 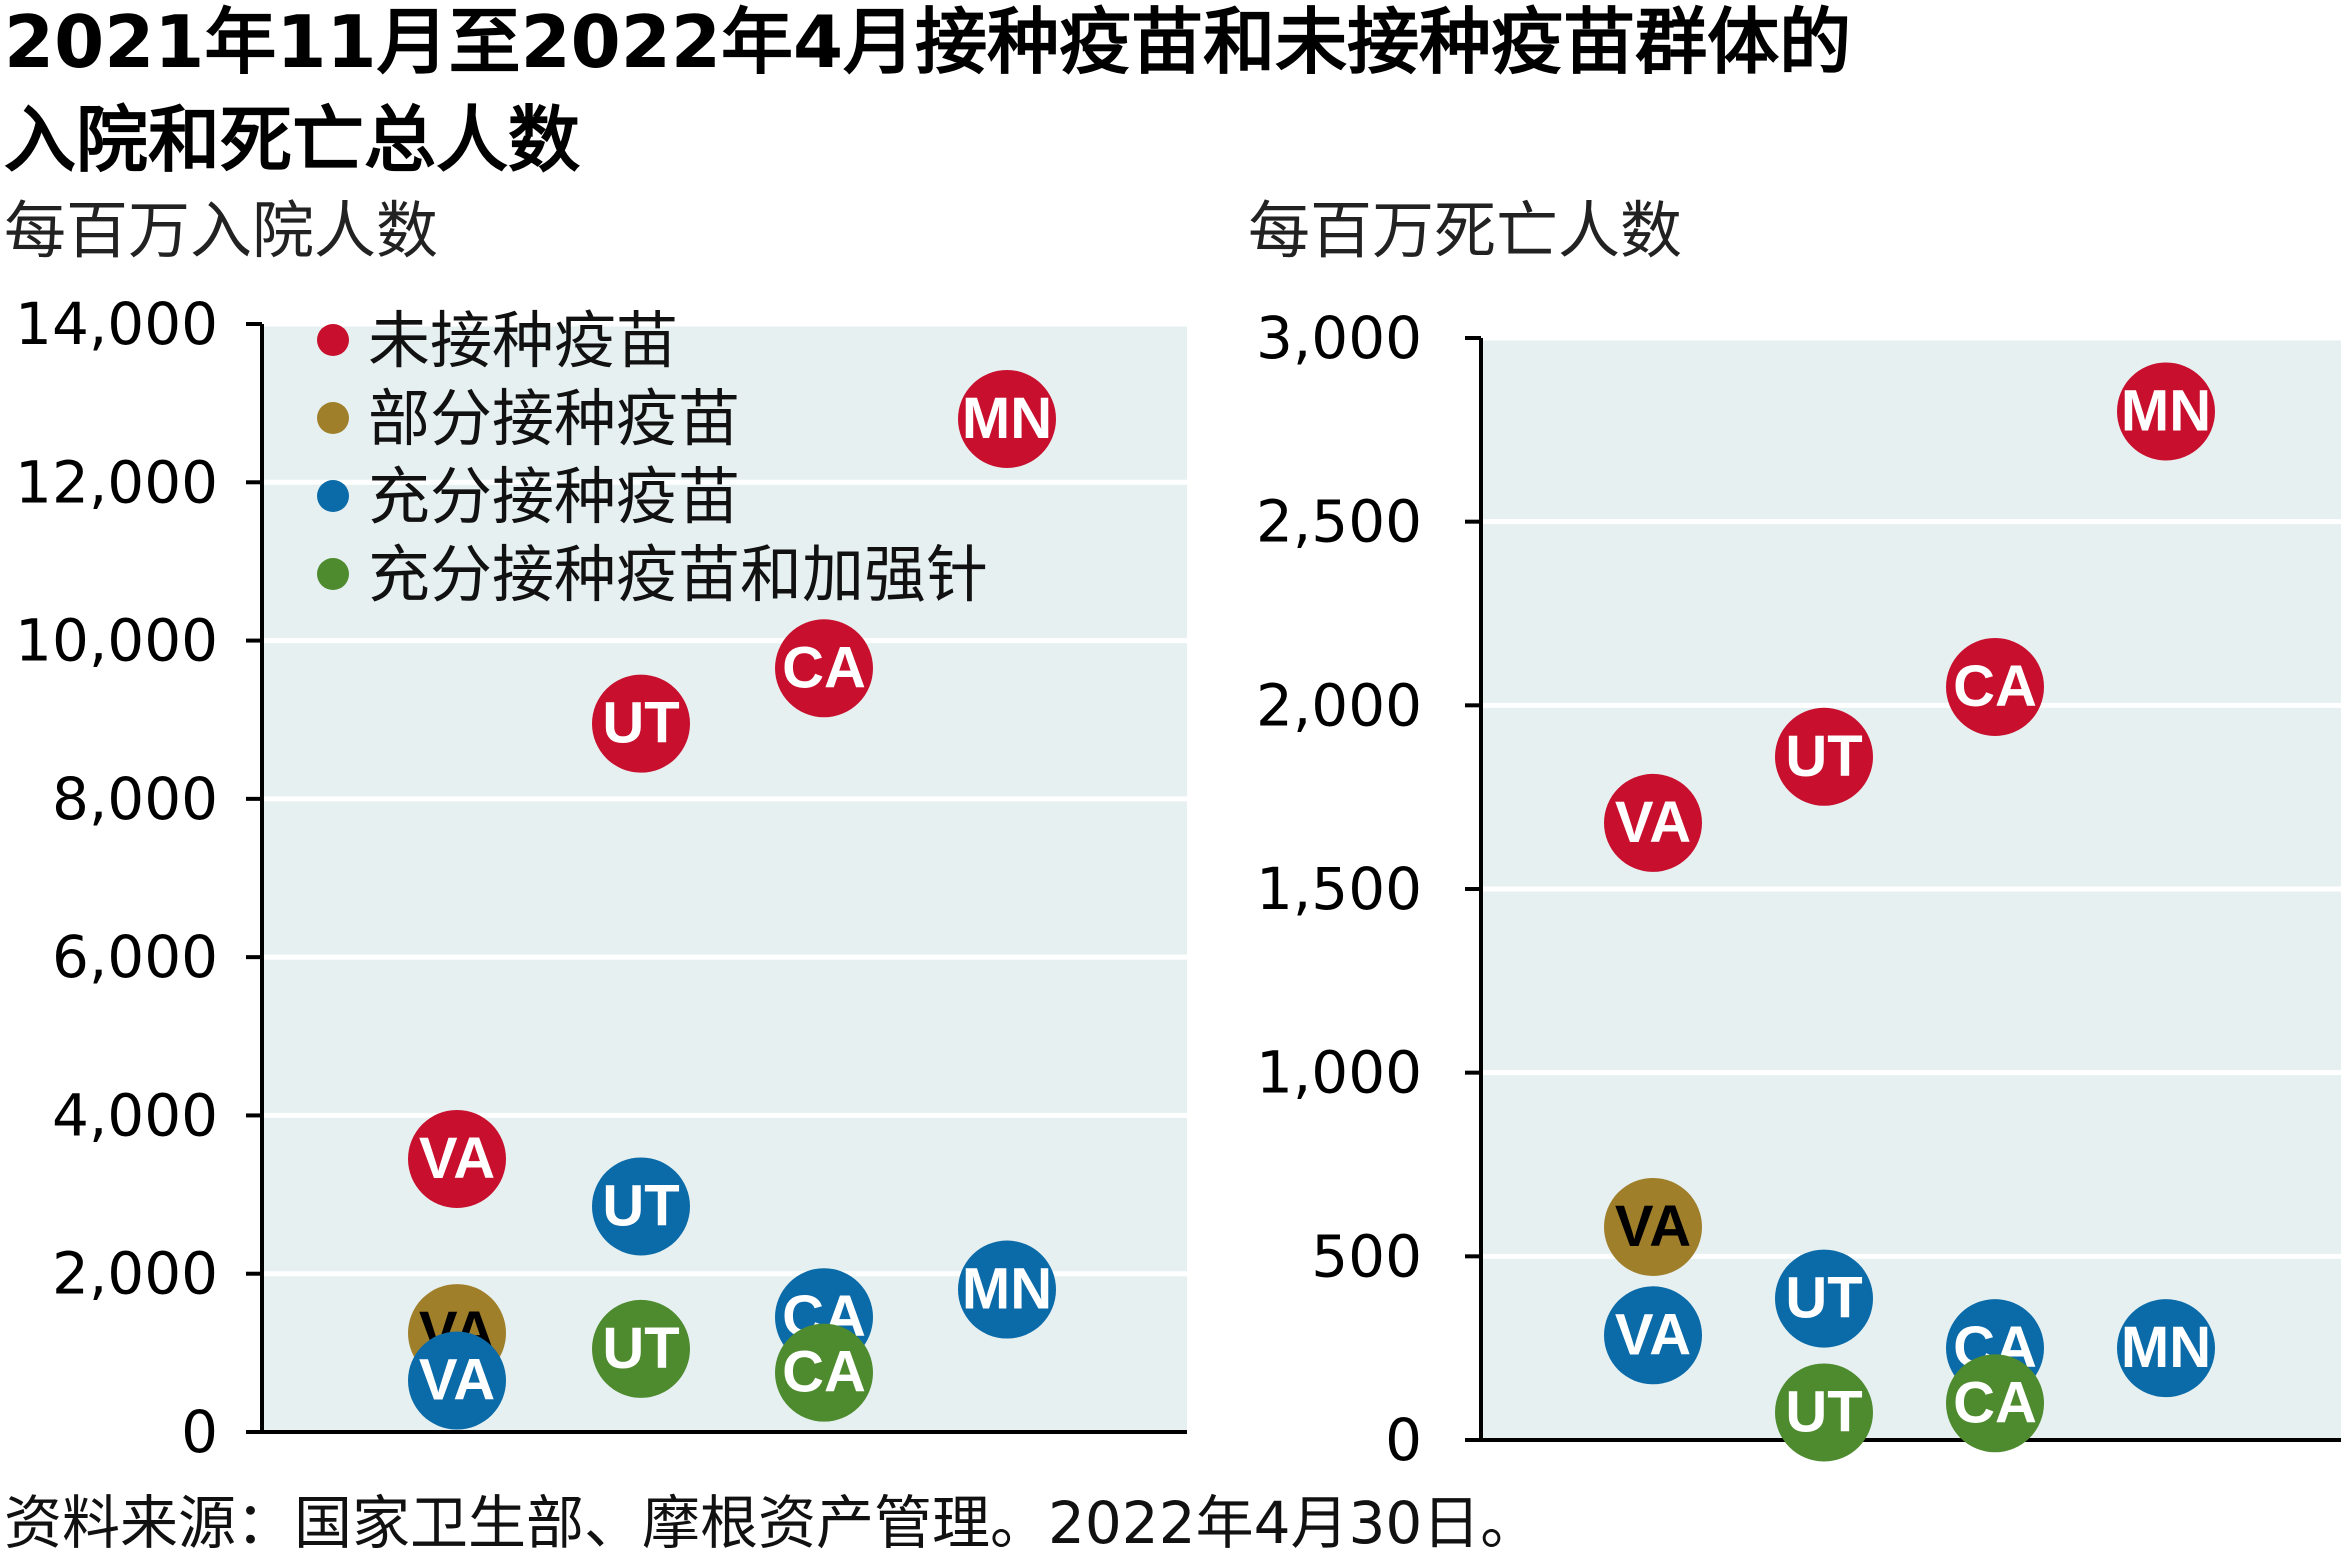 I want to click on chart-title-line1: 2021年11月至2022年4月接种疫苗和未接种疫苗群体的, so click(x=928, y=42).